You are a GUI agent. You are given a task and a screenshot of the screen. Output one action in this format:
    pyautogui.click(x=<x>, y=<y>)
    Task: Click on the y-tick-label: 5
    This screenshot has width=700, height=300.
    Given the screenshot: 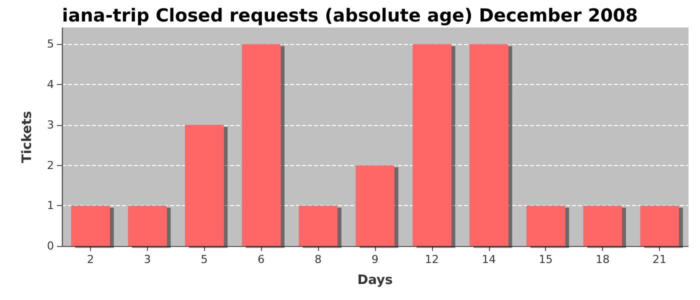 What is the action you would take?
    pyautogui.click(x=50, y=44)
    